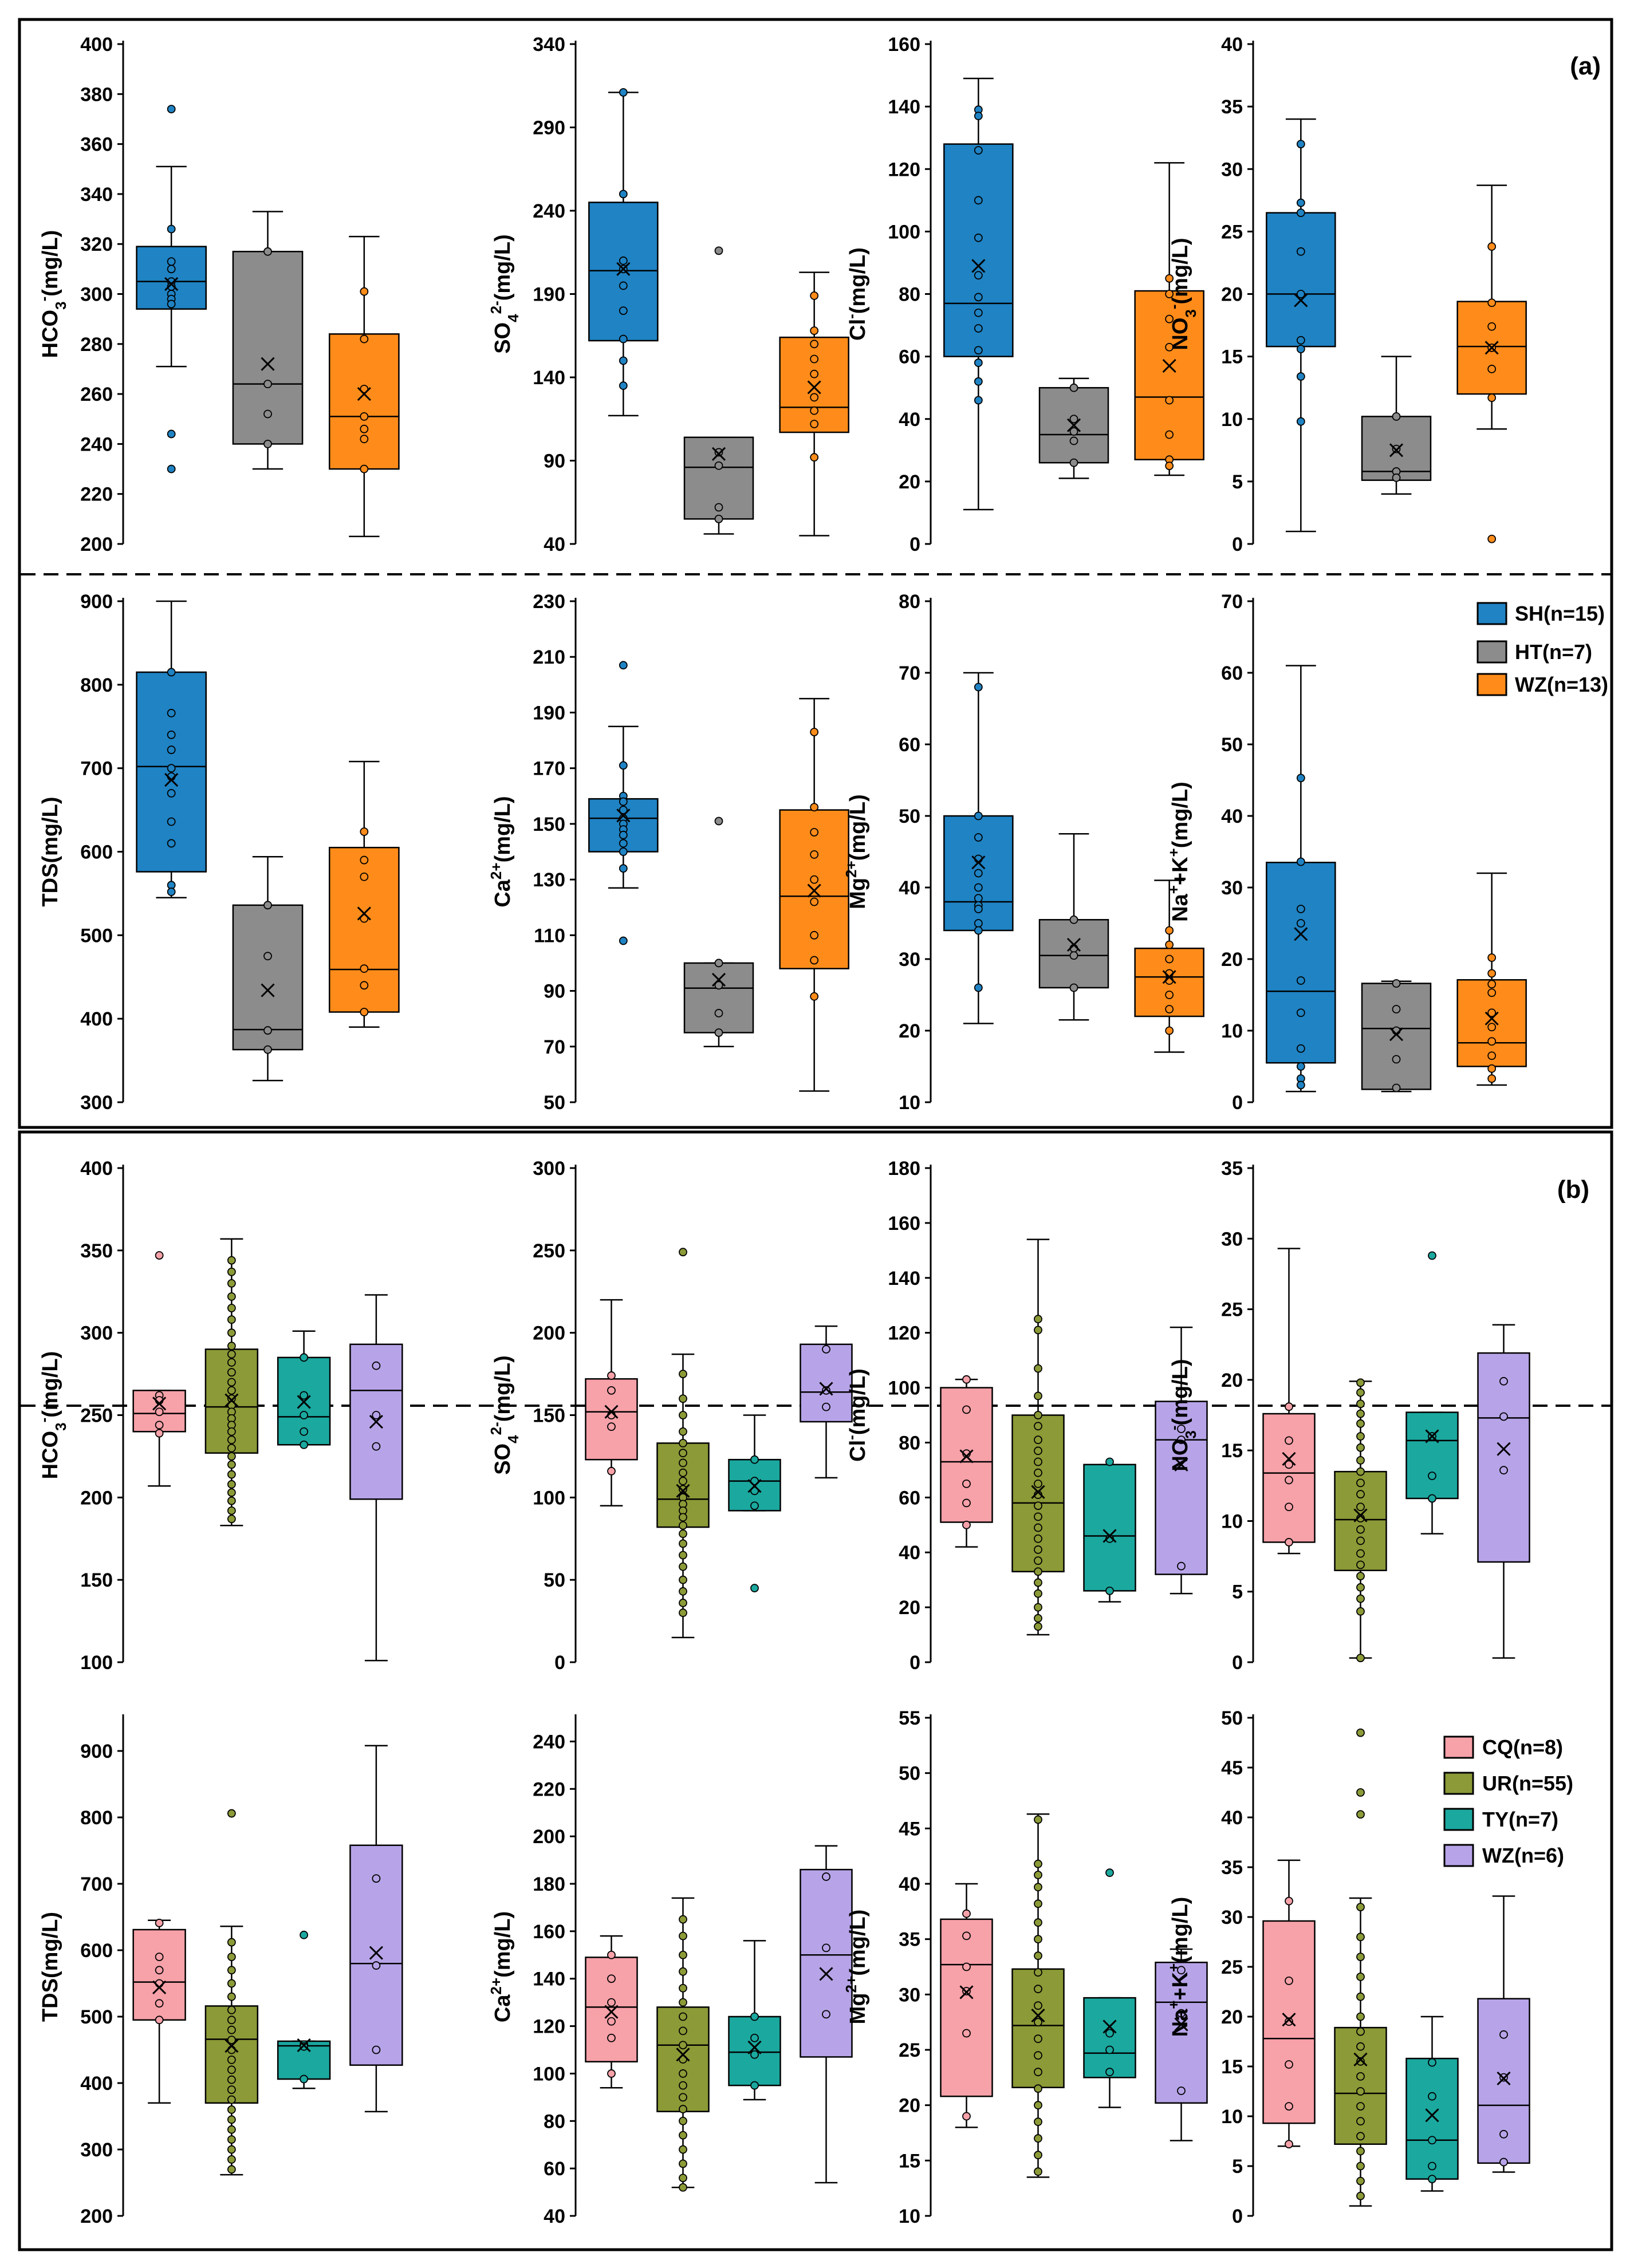 The image size is (1634, 2268). Describe the element at coordinates (909, 673) in the screenshot. I see `y-tick-label: 70` at that location.